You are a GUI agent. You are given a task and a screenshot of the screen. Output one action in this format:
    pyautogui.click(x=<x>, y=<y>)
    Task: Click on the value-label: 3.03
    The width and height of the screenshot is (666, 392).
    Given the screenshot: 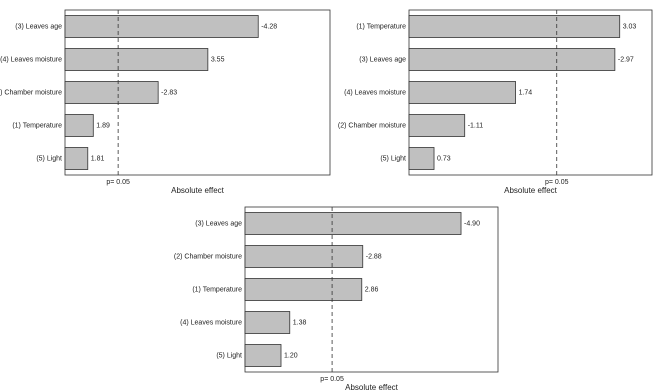 What is the action you would take?
    pyautogui.click(x=630, y=26)
    